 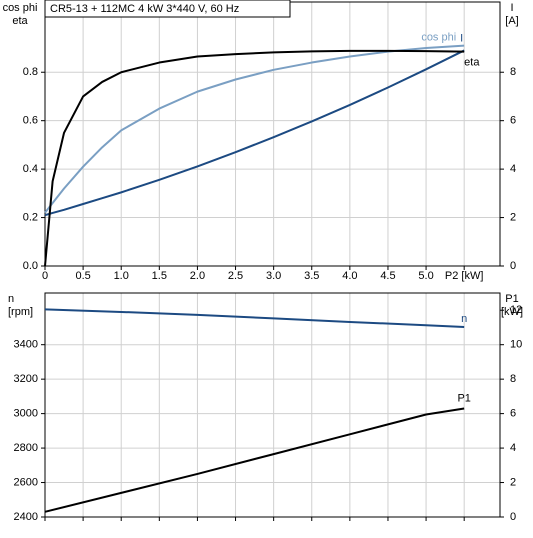 What do you see at coordinates (273, 276) in the screenshot?
I see `x-tick-label: 3.0` at bounding box center [273, 276].